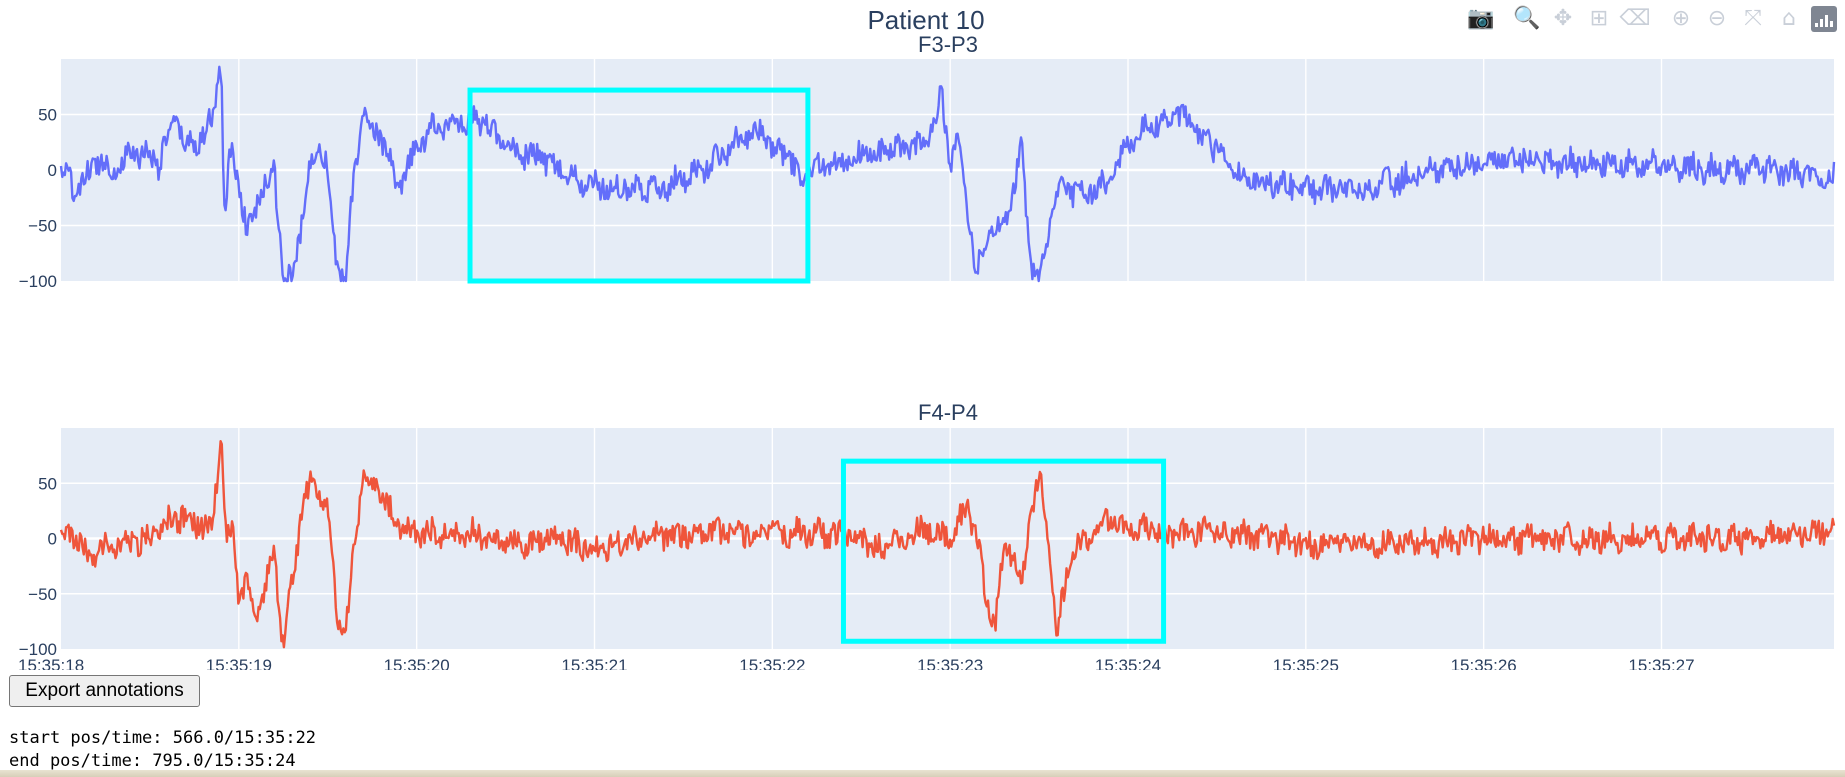  Describe the element at coordinates (1481, 18) in the screenshot. I see `camera-icon: 📷` at that location.